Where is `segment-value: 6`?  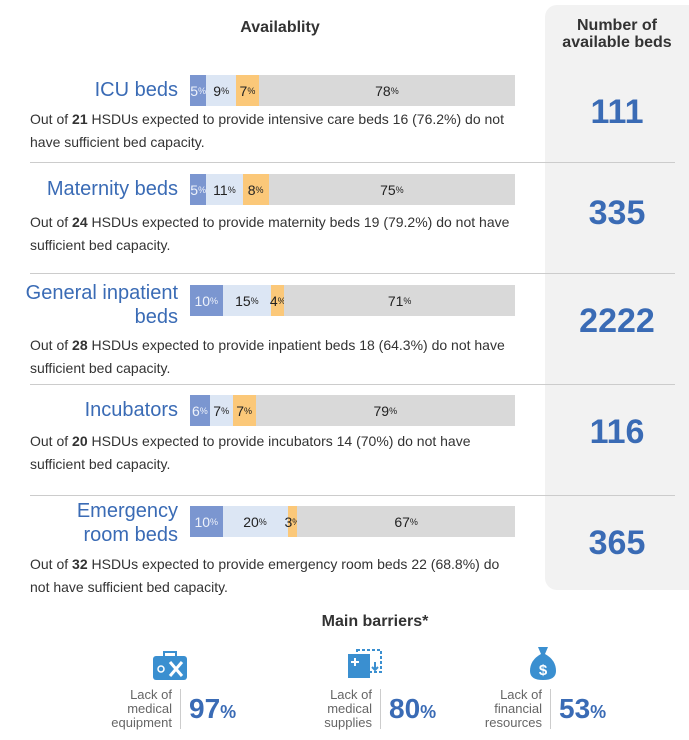
segment-value: 6 is located at coordinates (195, 410).